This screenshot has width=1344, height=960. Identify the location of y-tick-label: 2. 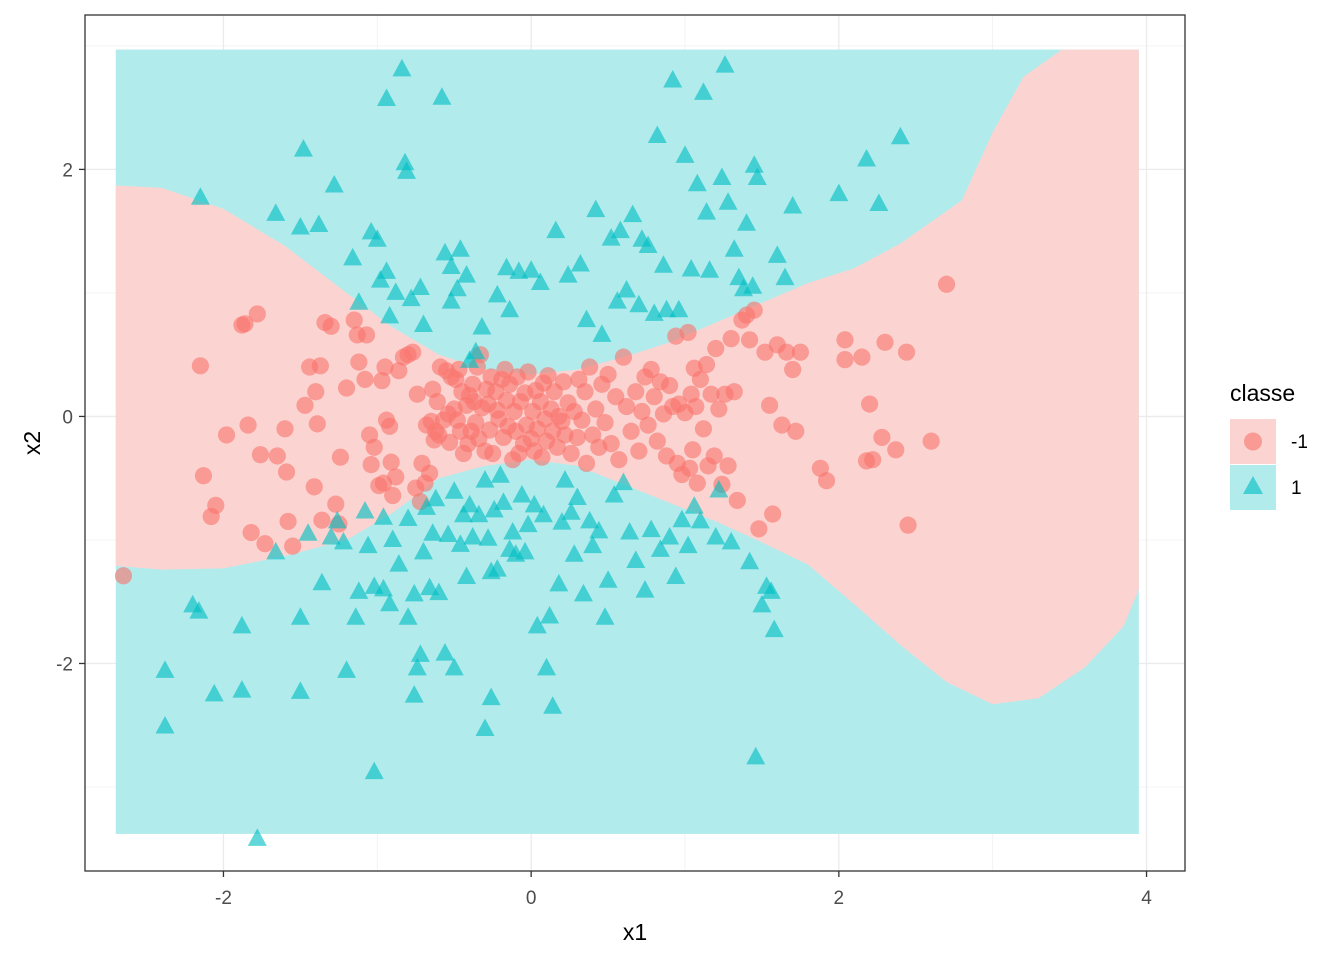
(67, 170).